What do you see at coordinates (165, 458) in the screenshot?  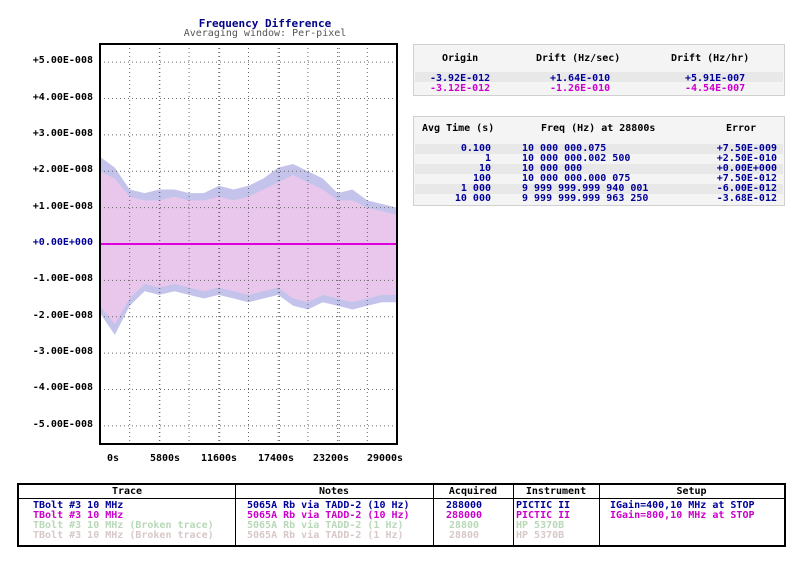 I see `x-tick-label: 5800s` at bounding box center [165, 458].